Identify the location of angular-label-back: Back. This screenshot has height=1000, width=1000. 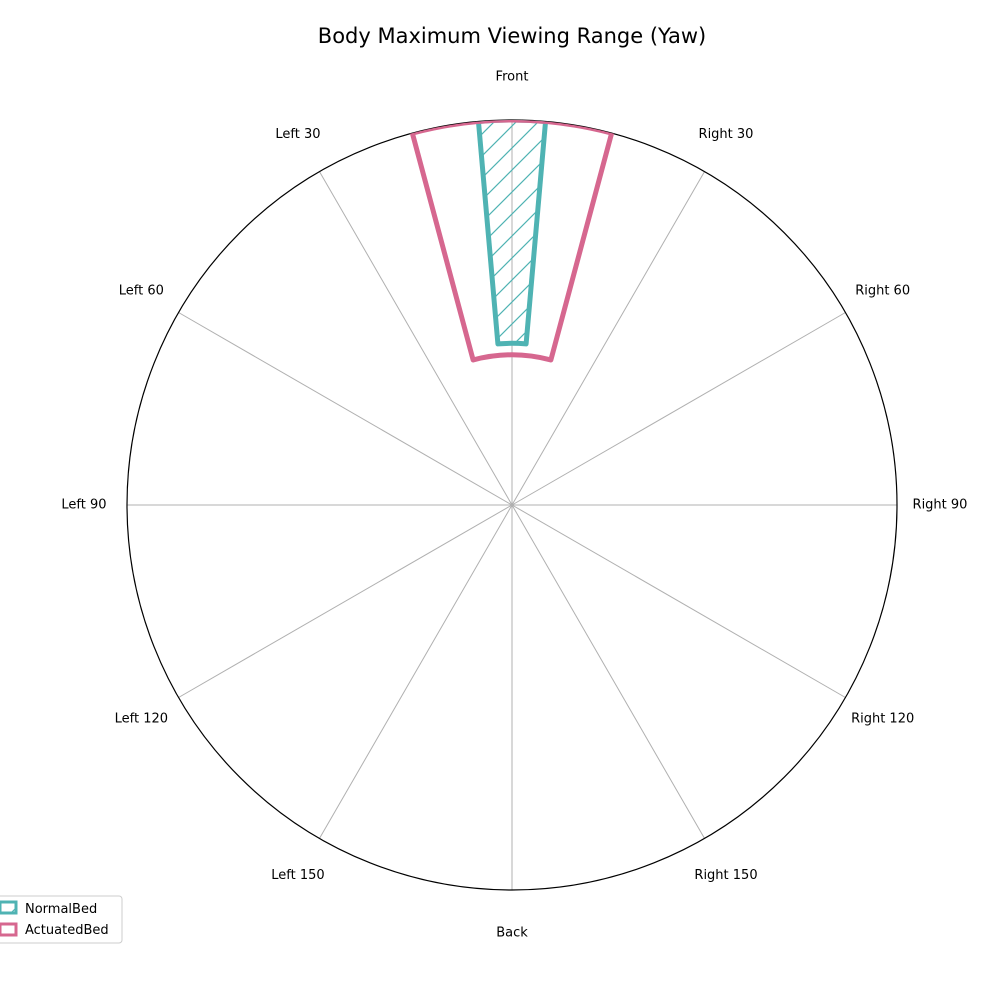
(512, 933).